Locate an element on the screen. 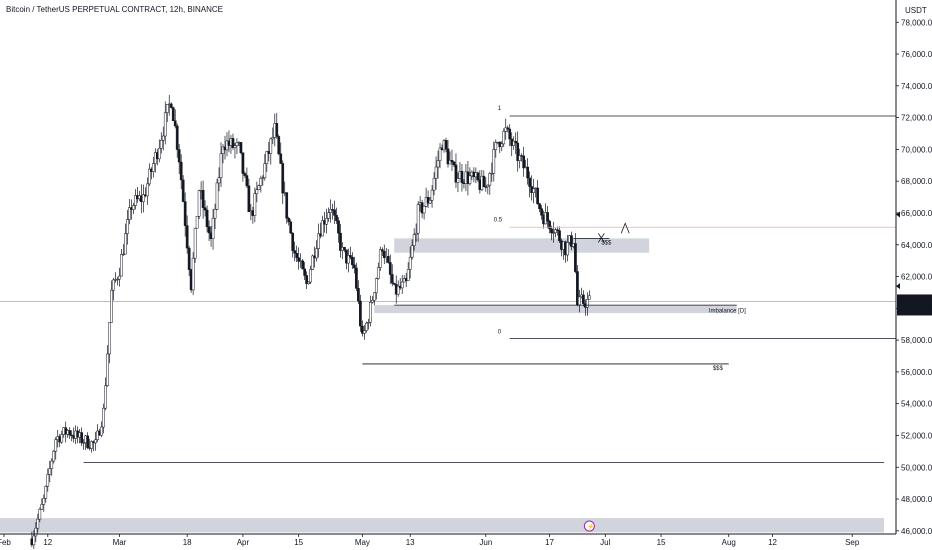 The height and width of the screenshot is (550, 932). price-tick-label: 56,000.0 is located at coordinates (916, 372).